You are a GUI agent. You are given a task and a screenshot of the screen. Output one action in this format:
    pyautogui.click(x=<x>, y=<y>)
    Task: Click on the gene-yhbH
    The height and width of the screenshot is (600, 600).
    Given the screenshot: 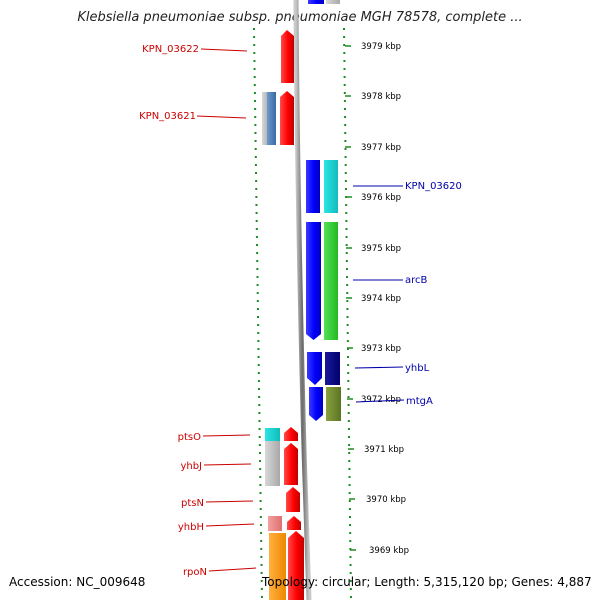 What is the action you would take?
    pyautogui.click(x=294, y=523)
    